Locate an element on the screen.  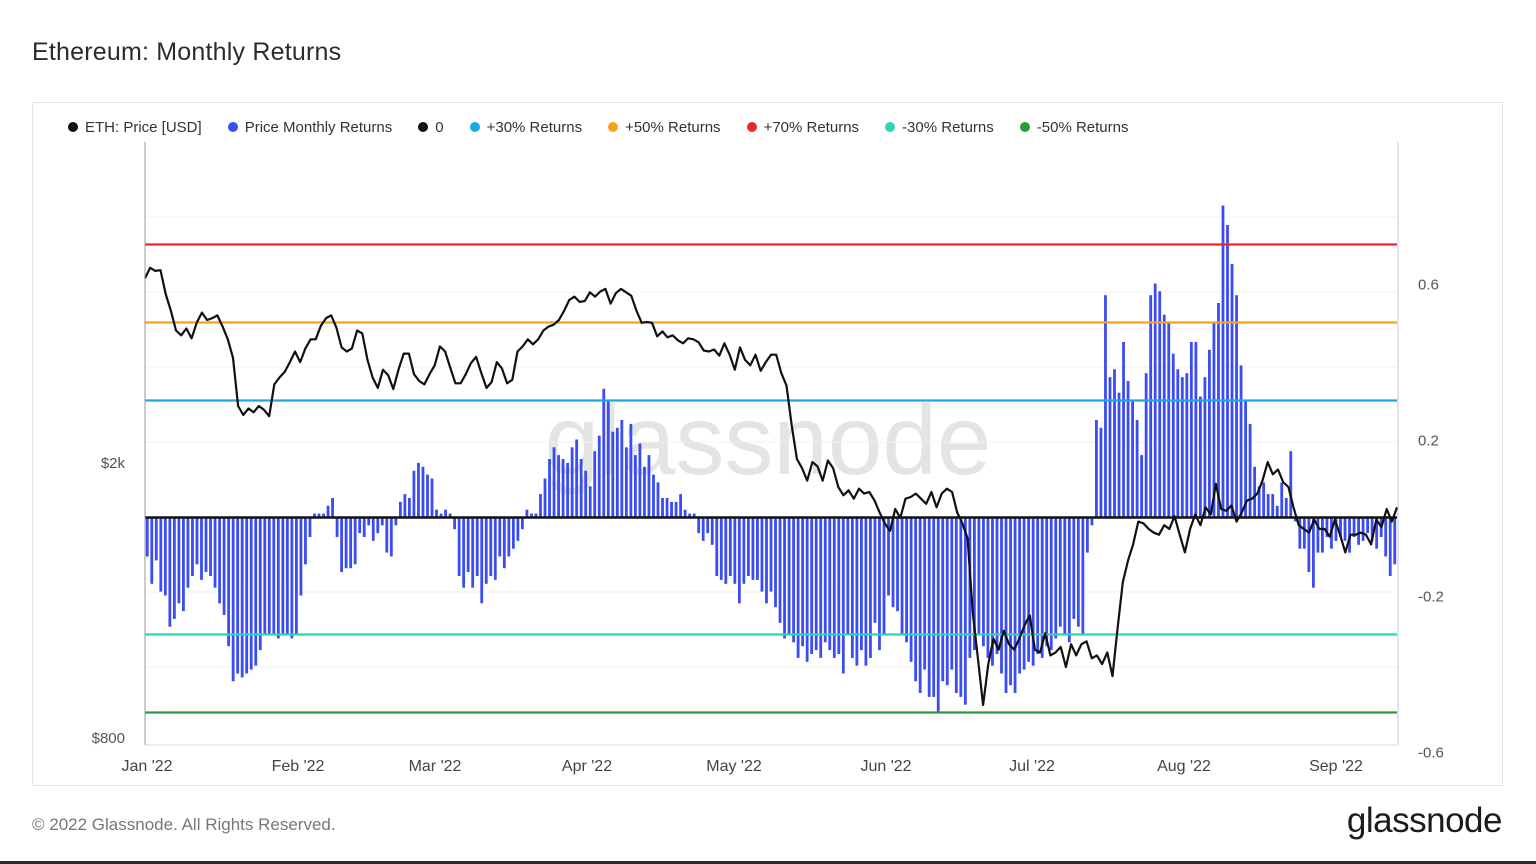
legend-item-6: -30% Returns is located at coordinates (939, 127).